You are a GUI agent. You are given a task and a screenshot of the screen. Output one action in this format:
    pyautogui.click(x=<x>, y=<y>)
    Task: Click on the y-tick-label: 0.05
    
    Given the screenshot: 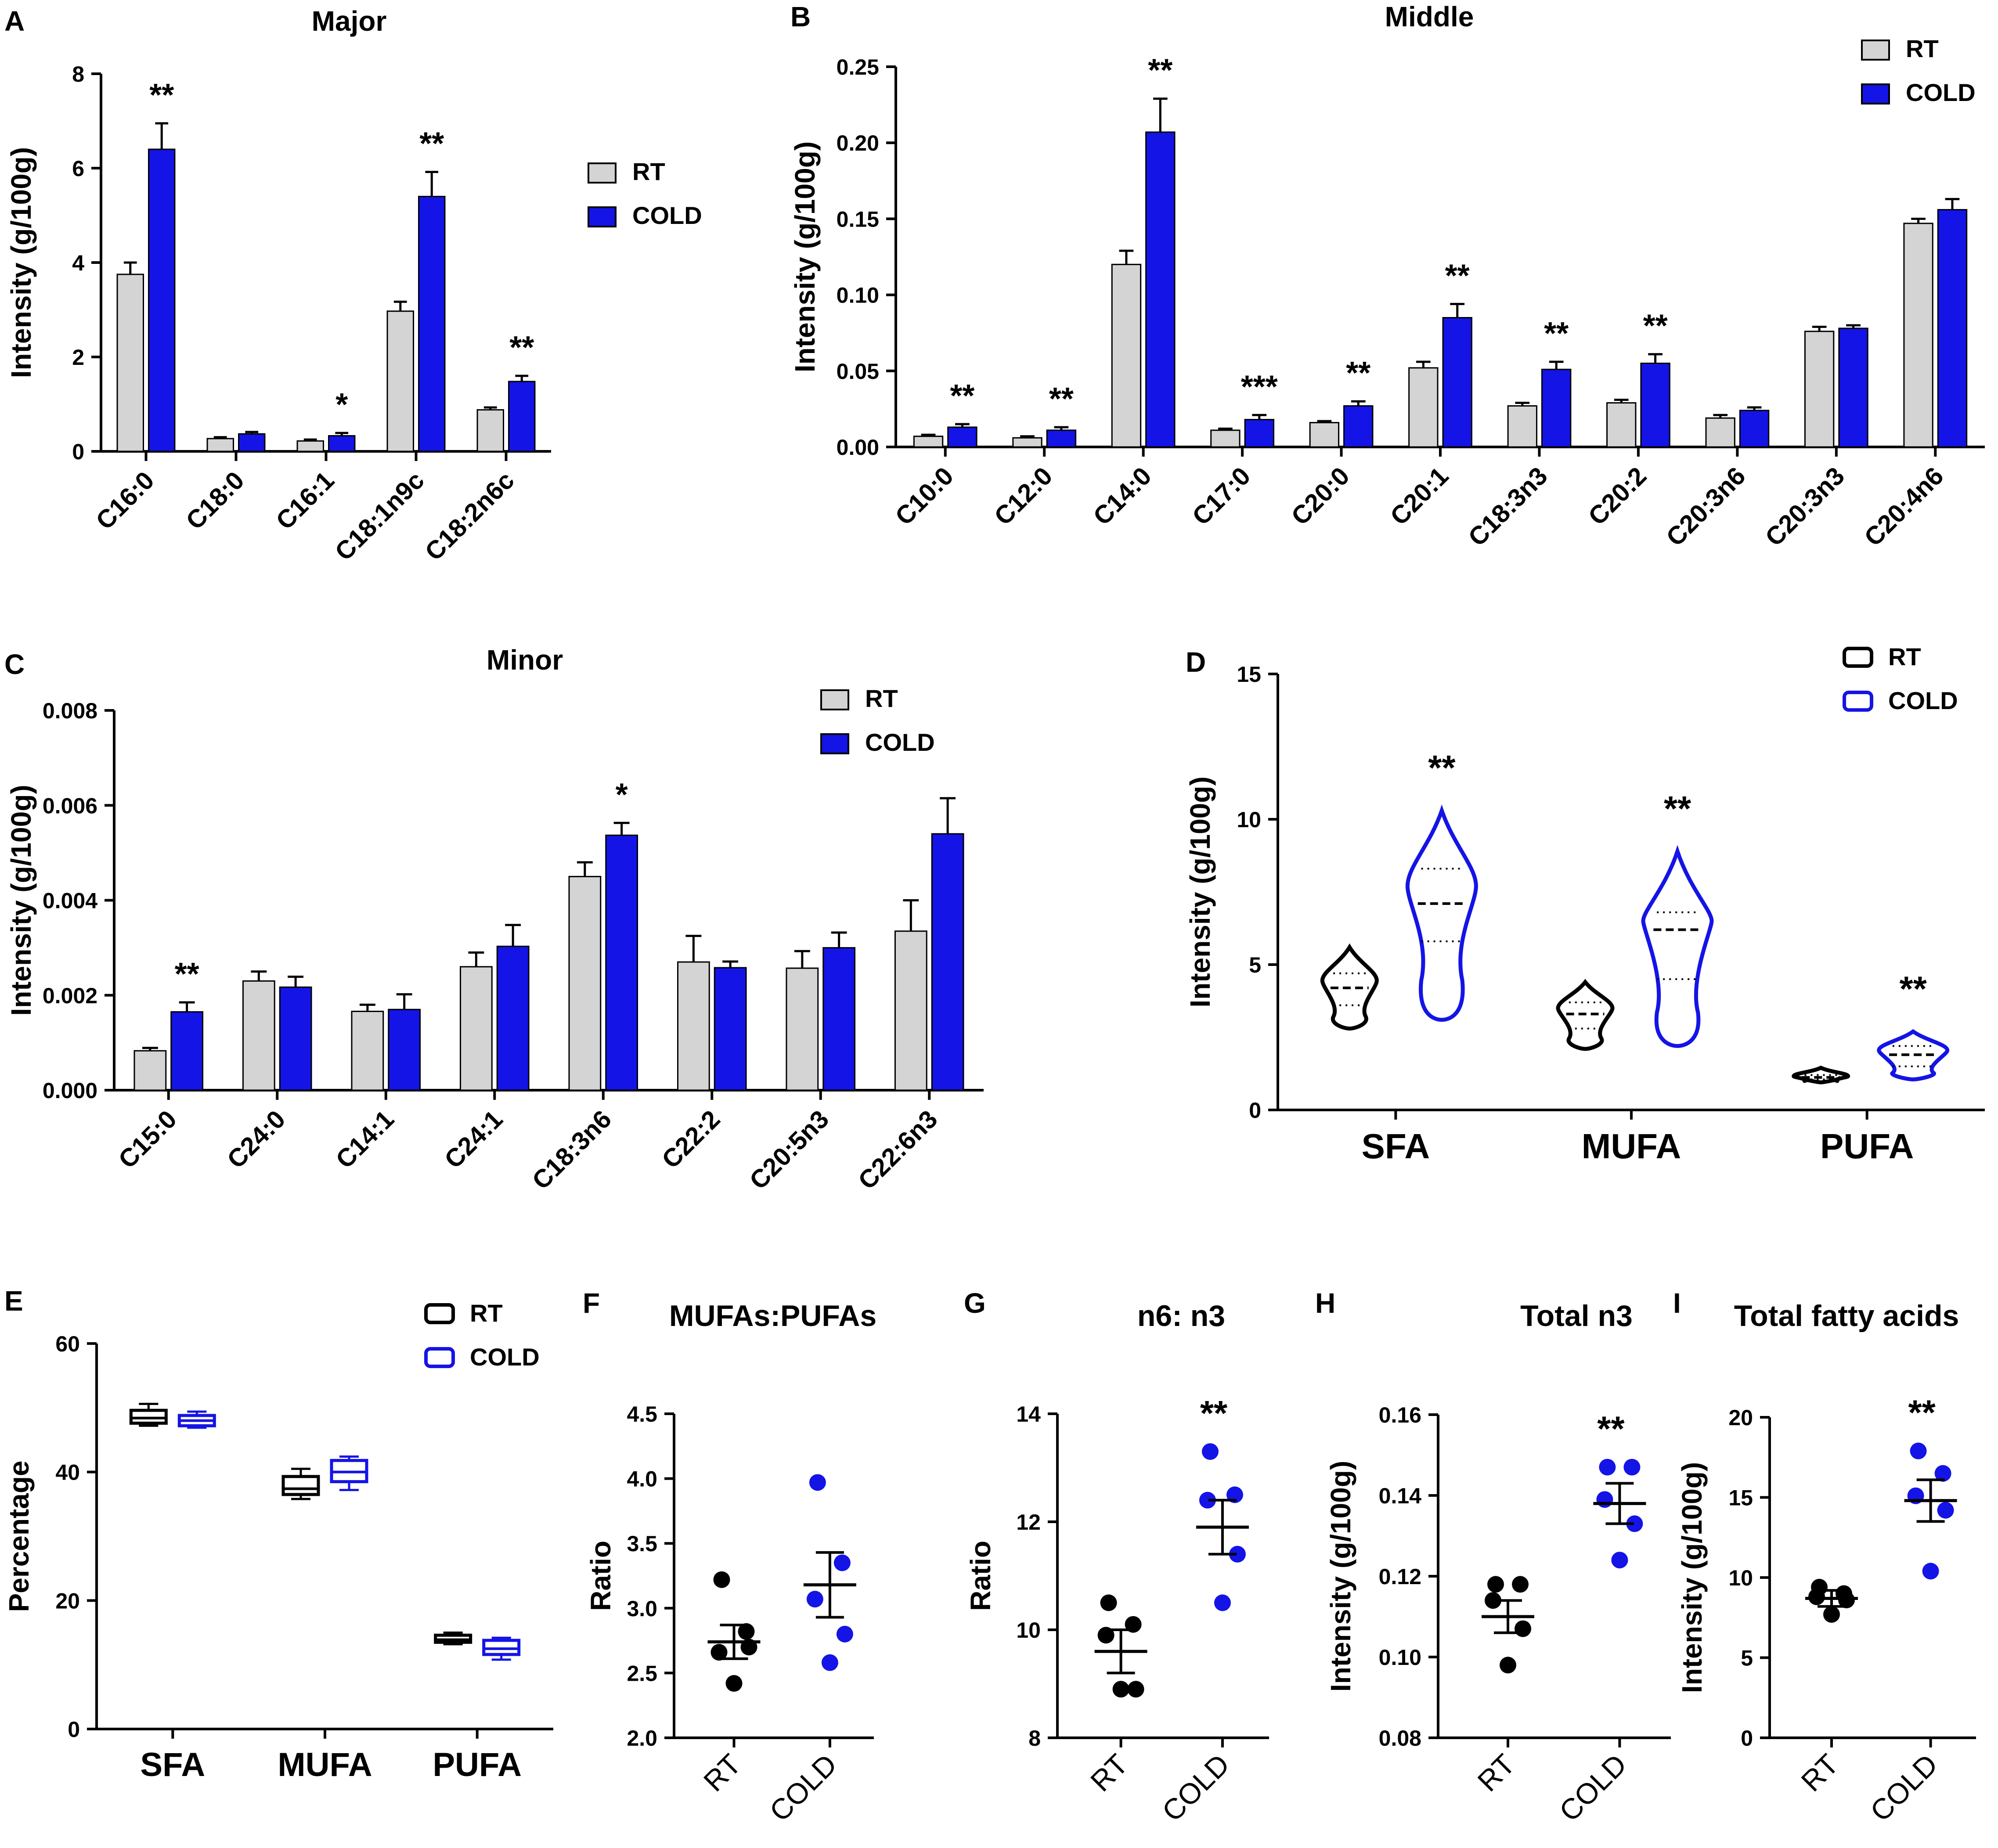 What is the action you would take?
    pyautogui.click(x=858, y=371)
    